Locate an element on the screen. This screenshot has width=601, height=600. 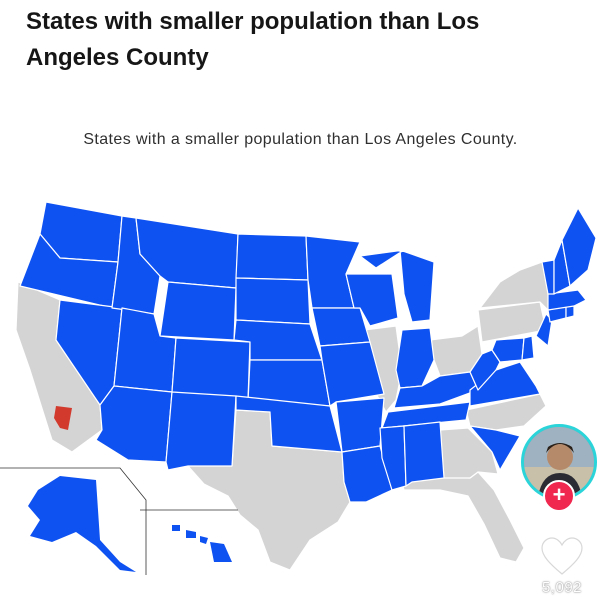
like-count: 5,092 is located at coordinates (562, 587).